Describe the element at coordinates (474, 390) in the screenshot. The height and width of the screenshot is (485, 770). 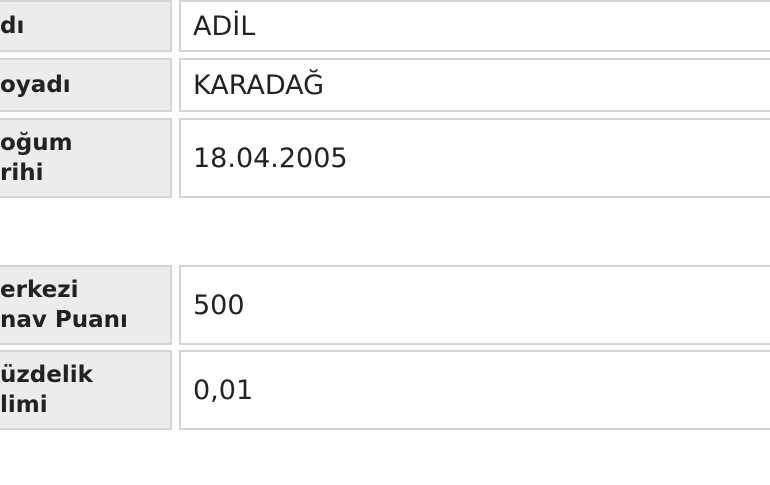
I see `field-value: 0,01` at that location.